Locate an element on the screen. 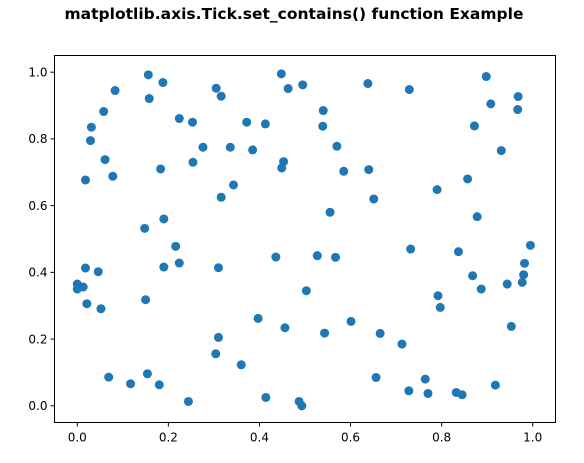 The height and width of the screenshot is (463, 584). y-tick-label: 0.8 is located at coordinates (37, 139).